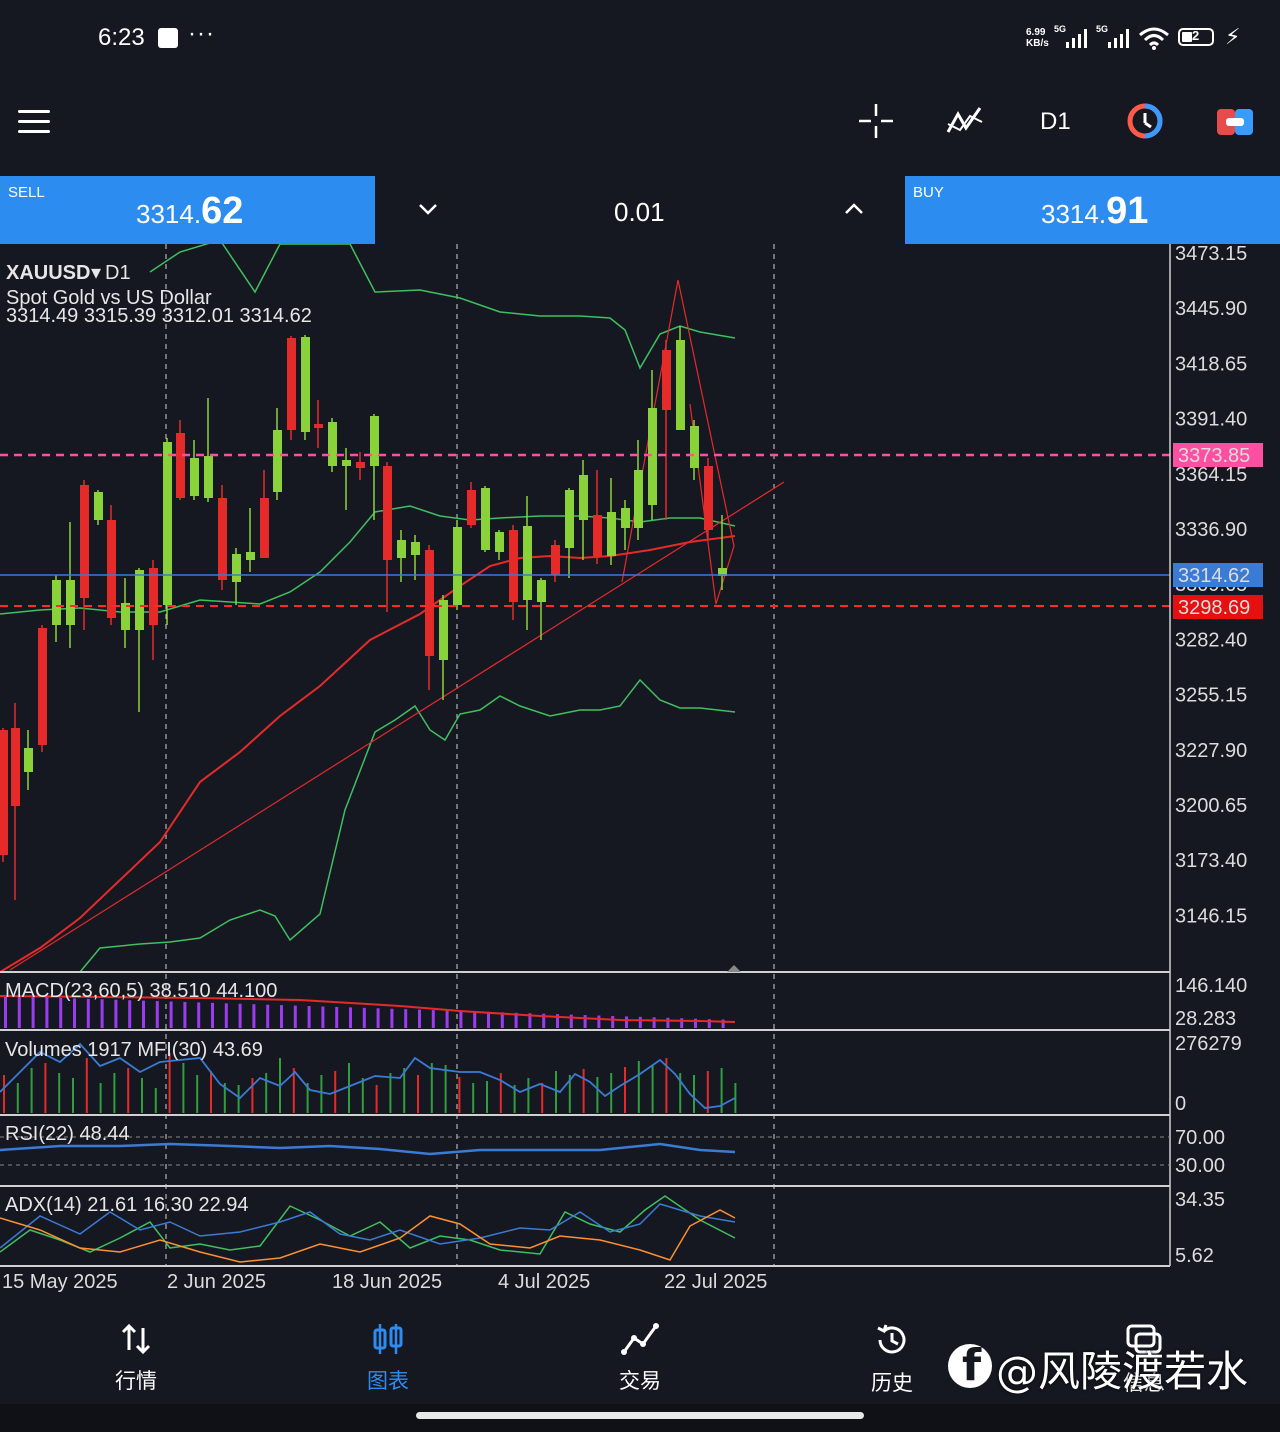  I want to click on price-axis-label: 3173.40, so click(1211, 861).